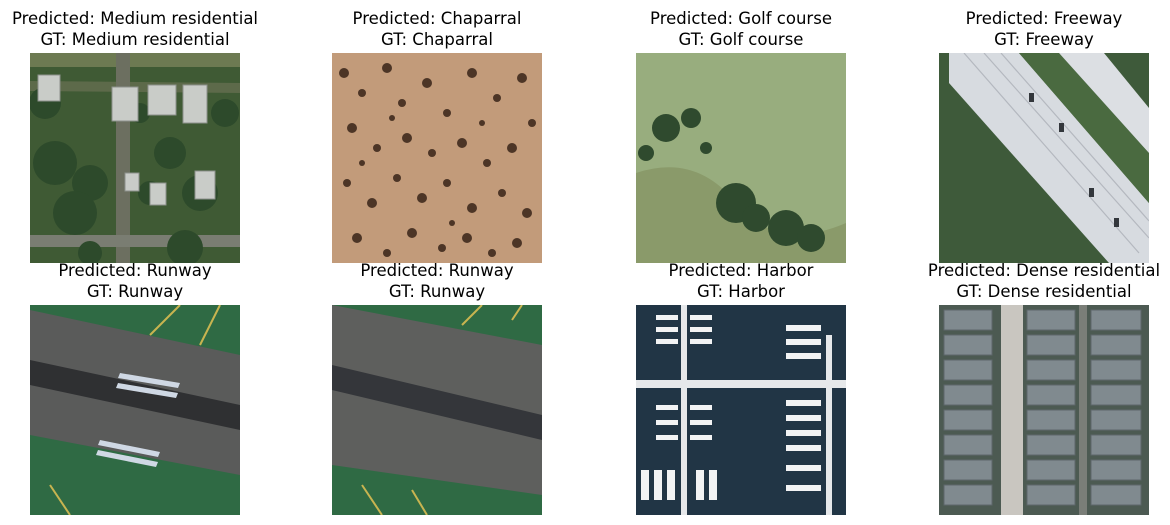  What do you see at coordinates (741, 18) in the screenshot?
I see `predicted-label: Predicted: Golf course` at bounding box center [741, 18].